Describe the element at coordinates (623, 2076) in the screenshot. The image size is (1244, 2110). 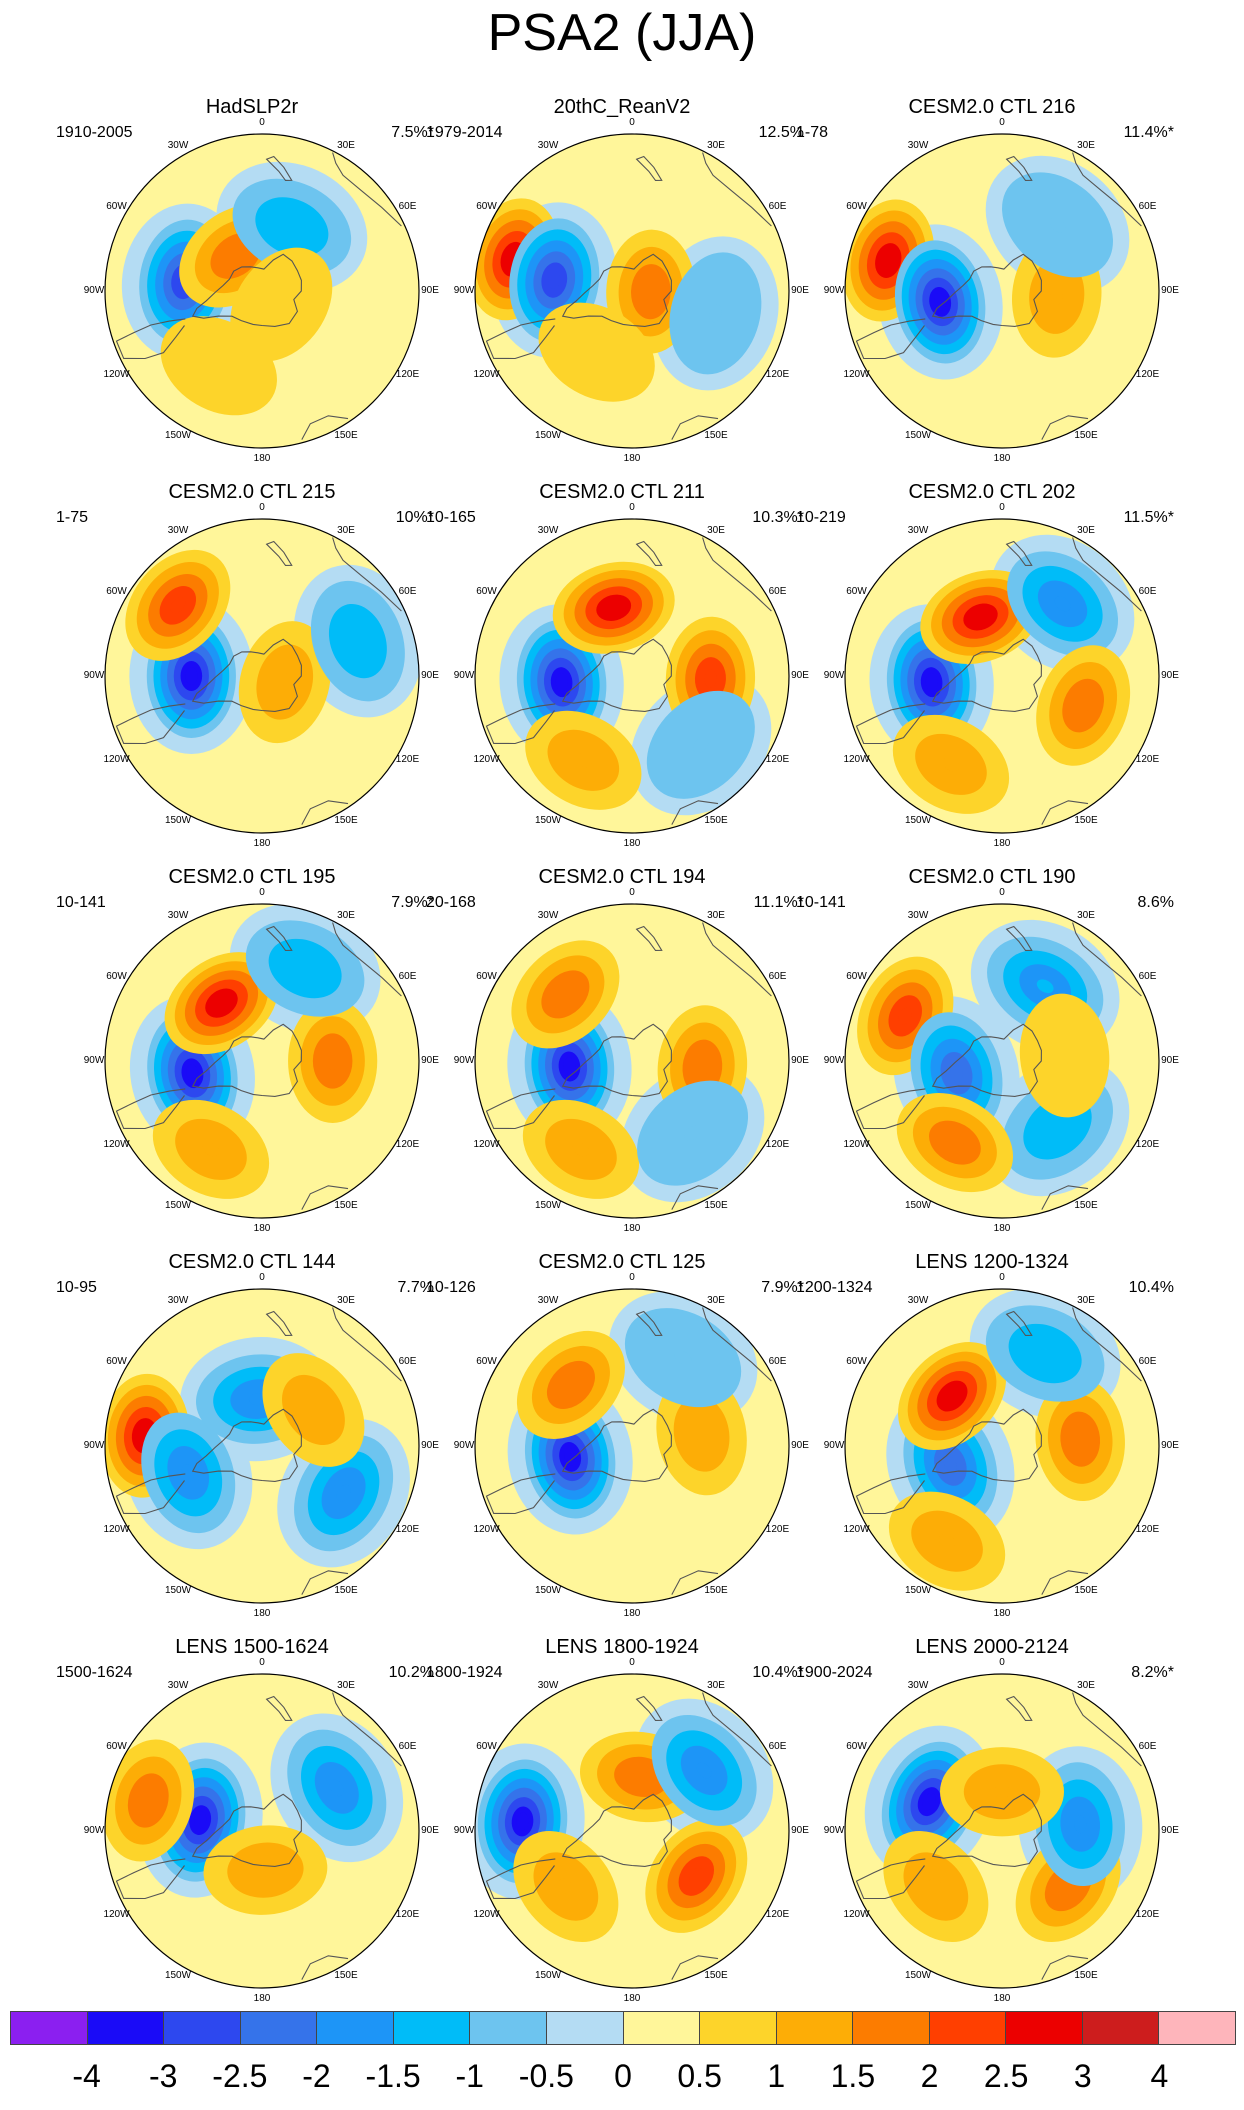
I see `colorbar-tick-label: 0` at that location.